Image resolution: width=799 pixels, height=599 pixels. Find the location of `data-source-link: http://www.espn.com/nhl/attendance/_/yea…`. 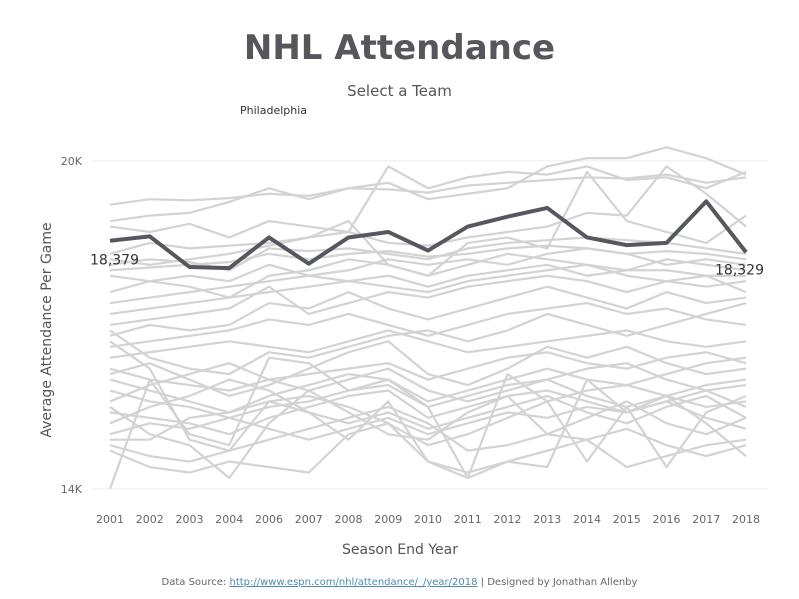

data-source-link: http://www.espn.com/nhl/attendance/_/yea… is located at coordinates (353, 582).